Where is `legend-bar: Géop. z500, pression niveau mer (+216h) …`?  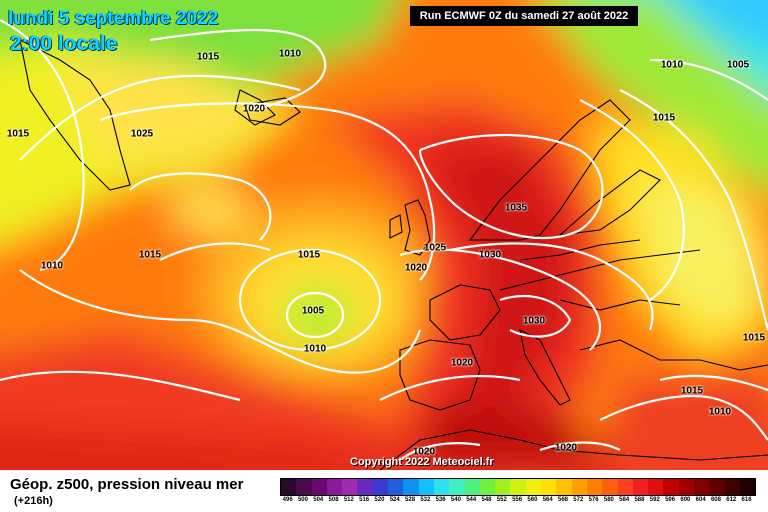 legend-bar: Géop. z500, pression niveau mer (+216h) … is located at coordinates (384, 491).